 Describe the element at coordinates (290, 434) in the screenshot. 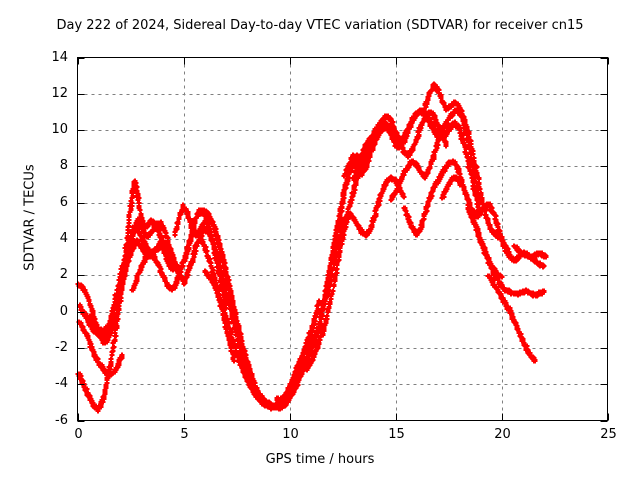

I see `x-tick-label: 10` at that location.